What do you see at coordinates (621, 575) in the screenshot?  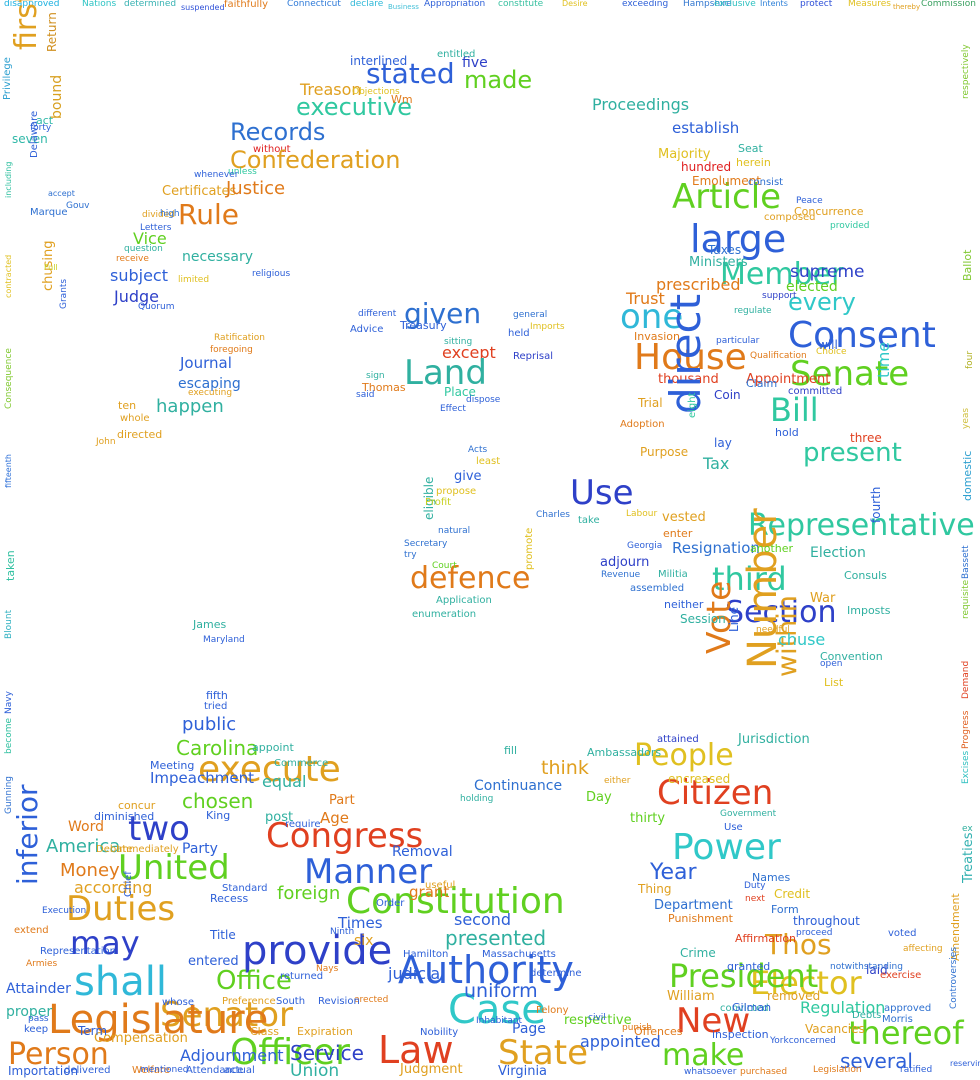 I see `cloud-word: Revenue` at bounding box center [621, 575].